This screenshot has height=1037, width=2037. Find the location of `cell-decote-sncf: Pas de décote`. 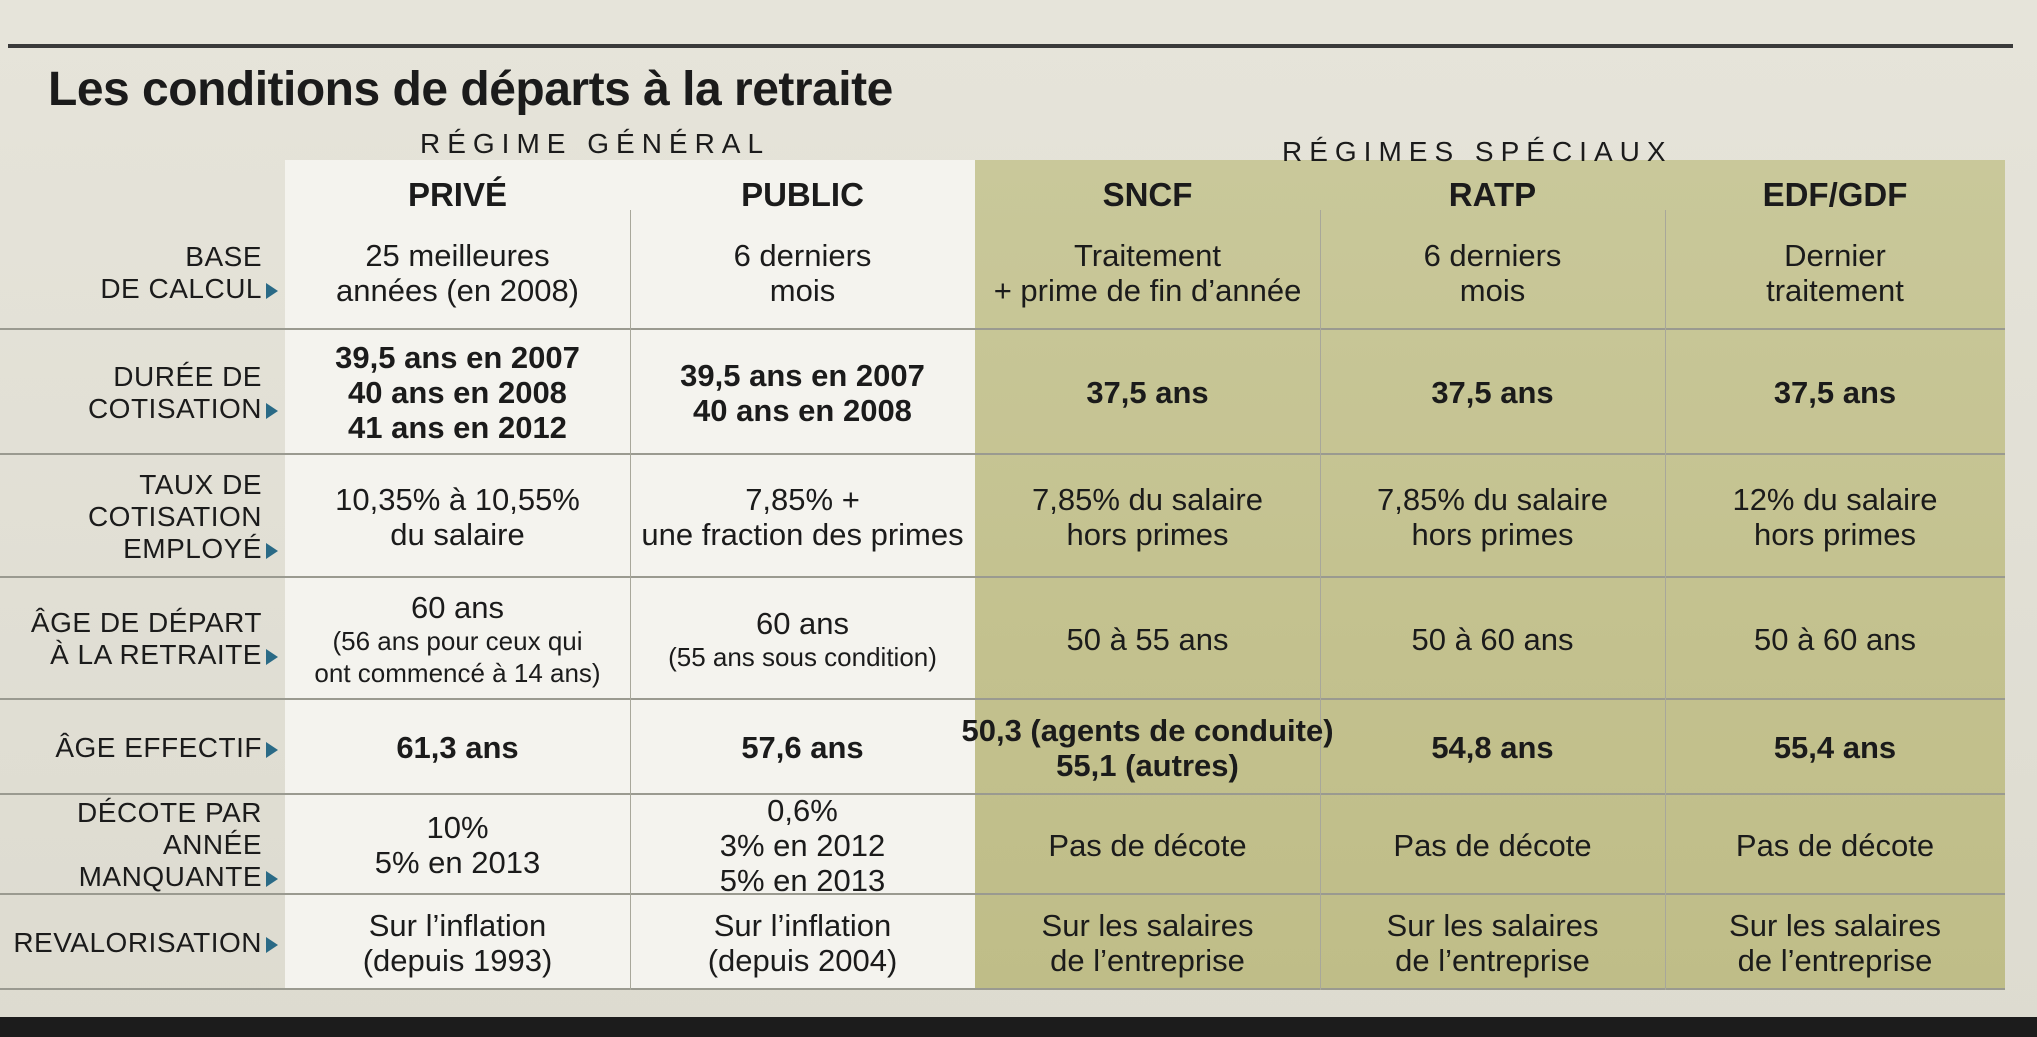

cell-decote-sncf: Pas de décote is located at coordinates (1147, 845).